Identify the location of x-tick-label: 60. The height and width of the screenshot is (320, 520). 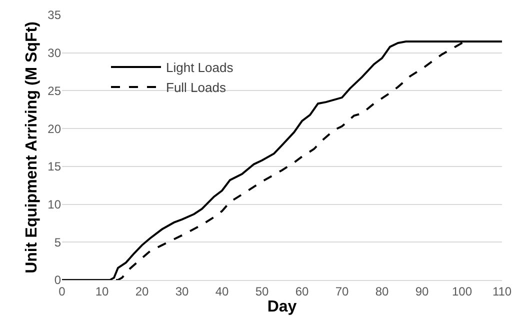
(302, 291).